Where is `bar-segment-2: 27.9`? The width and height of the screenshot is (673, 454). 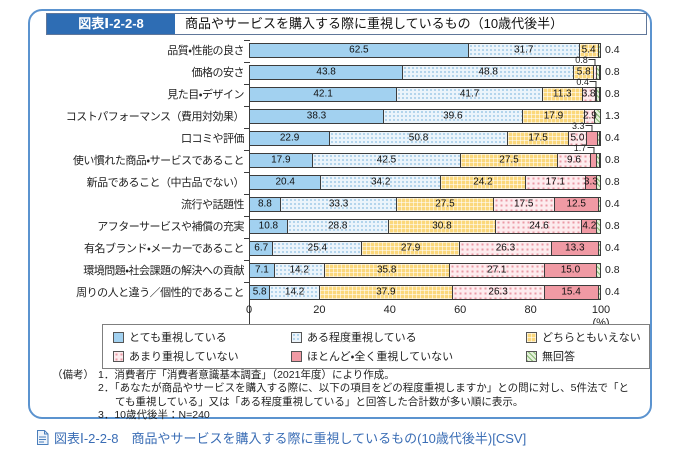
bar-segment-2: 27.9 is located at coordinates (411, 248).